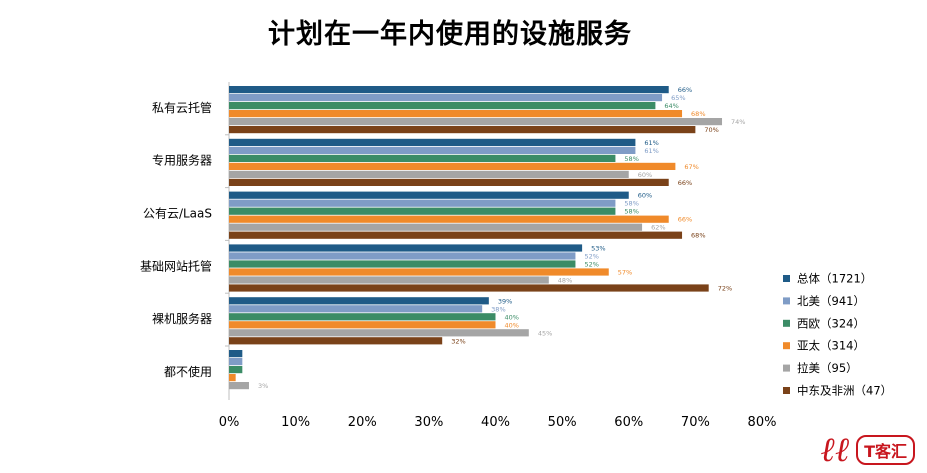  What do you see at coordinates (625, 273) in the screenshot?
I see `data-label: 57%` at bounding box center [625, 273].